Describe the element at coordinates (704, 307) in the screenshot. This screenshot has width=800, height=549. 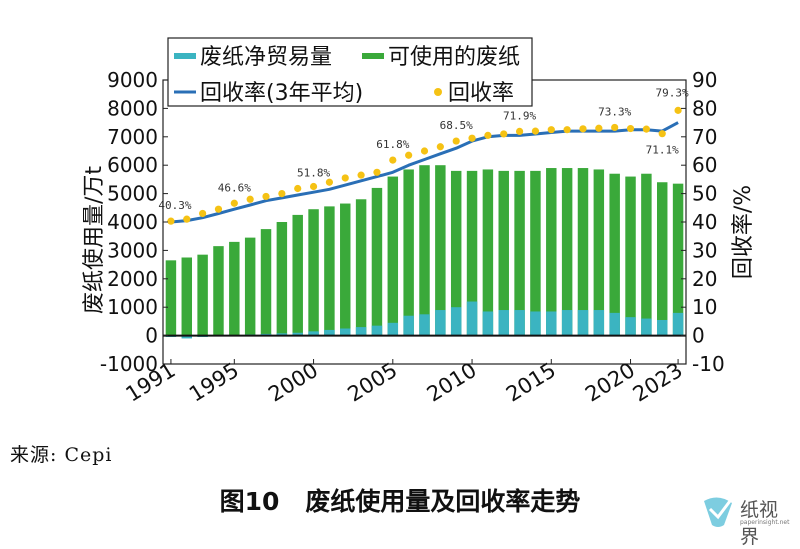
I see `y-right-tick-label: 10` at that location.